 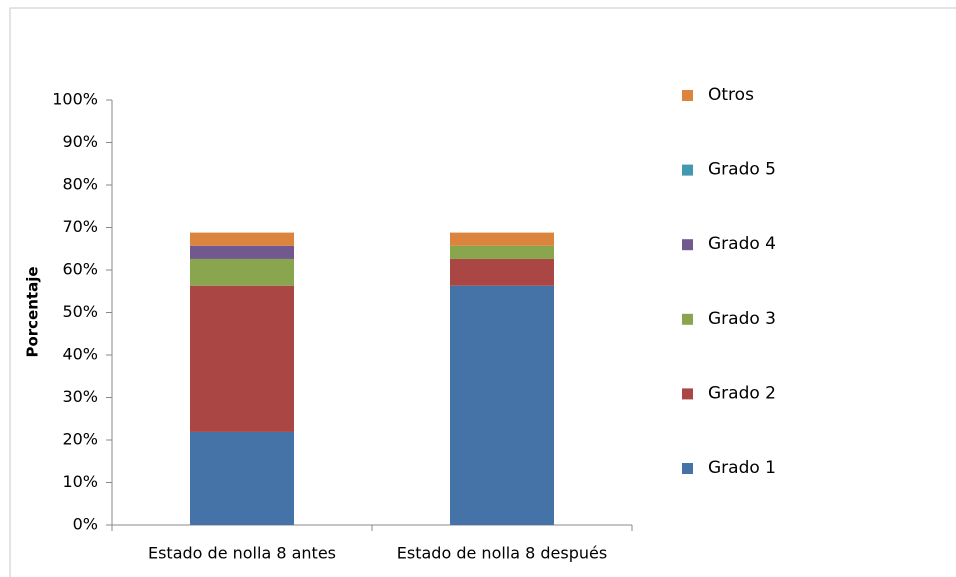 I want to click on legend-label: Grado 2, so click(x=742, y=393).